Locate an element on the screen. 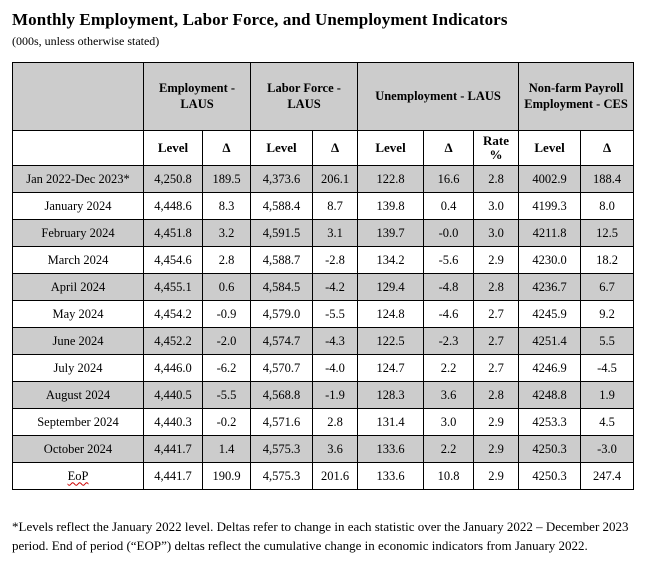  subheader-unemployment-delta: Δ is located at coordinates (449, 148).